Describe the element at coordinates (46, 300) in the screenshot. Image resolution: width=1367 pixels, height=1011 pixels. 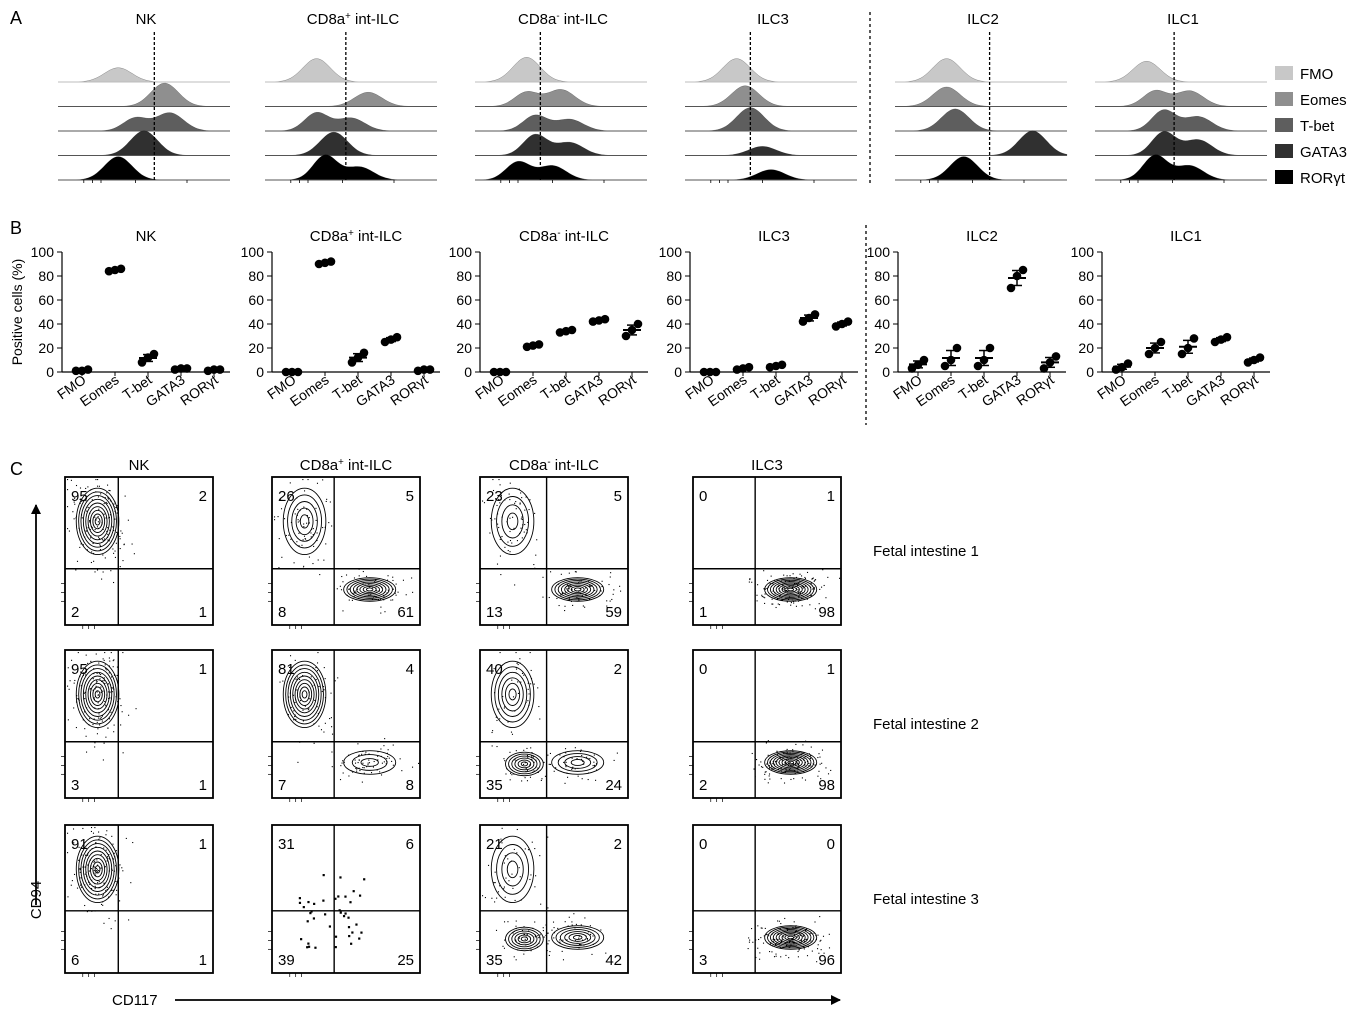
I see `y-tick-label: 60` at that location.